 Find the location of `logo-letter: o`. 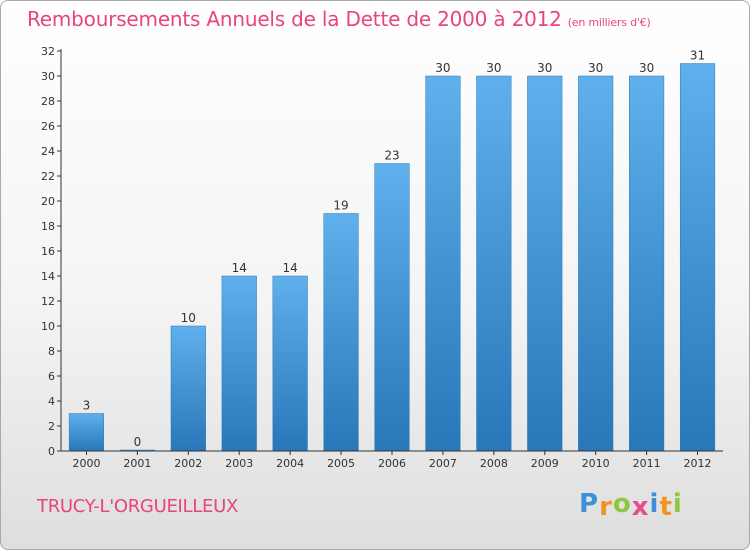

logo-letter: o is located at coordinates (622, 504).